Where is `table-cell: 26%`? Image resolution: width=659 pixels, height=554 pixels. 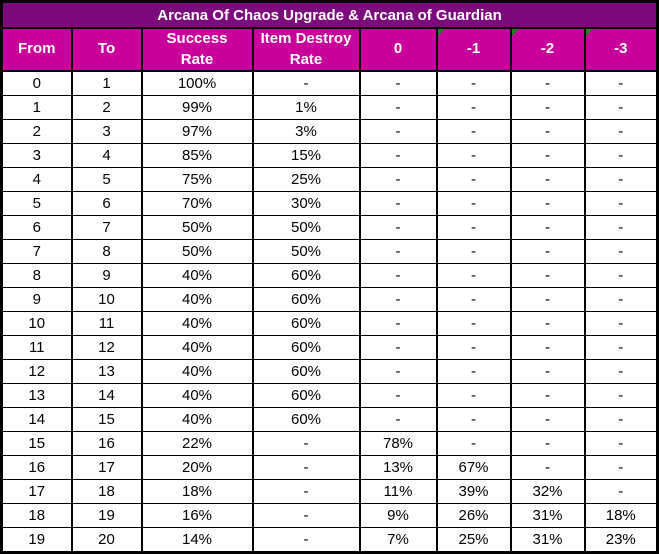
table-cell: 26% is located at coordinates (473, 515).